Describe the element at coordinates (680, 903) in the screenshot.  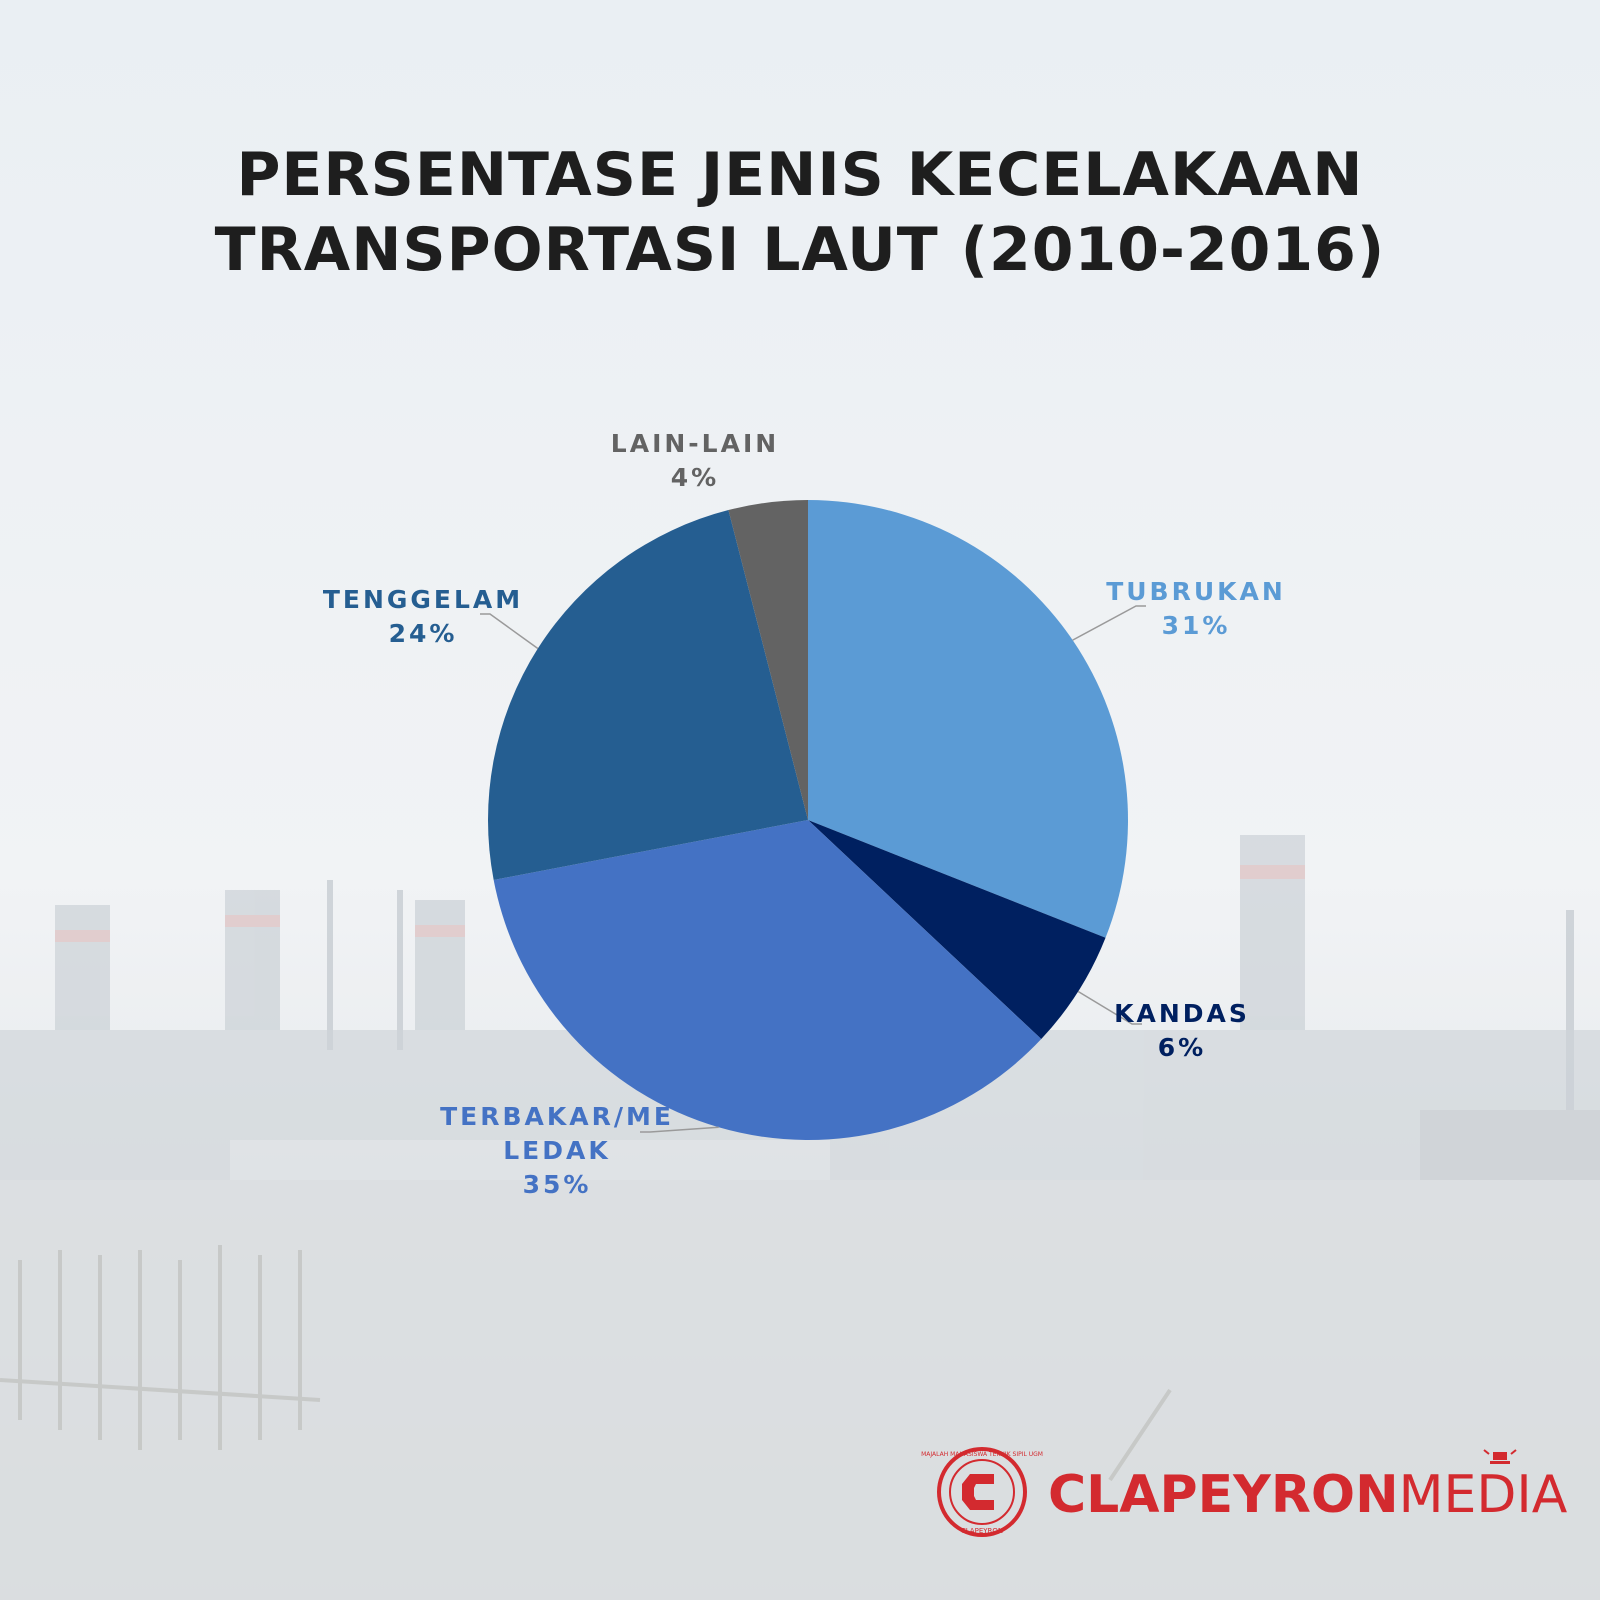
I see `chimney-stripes` at that location.